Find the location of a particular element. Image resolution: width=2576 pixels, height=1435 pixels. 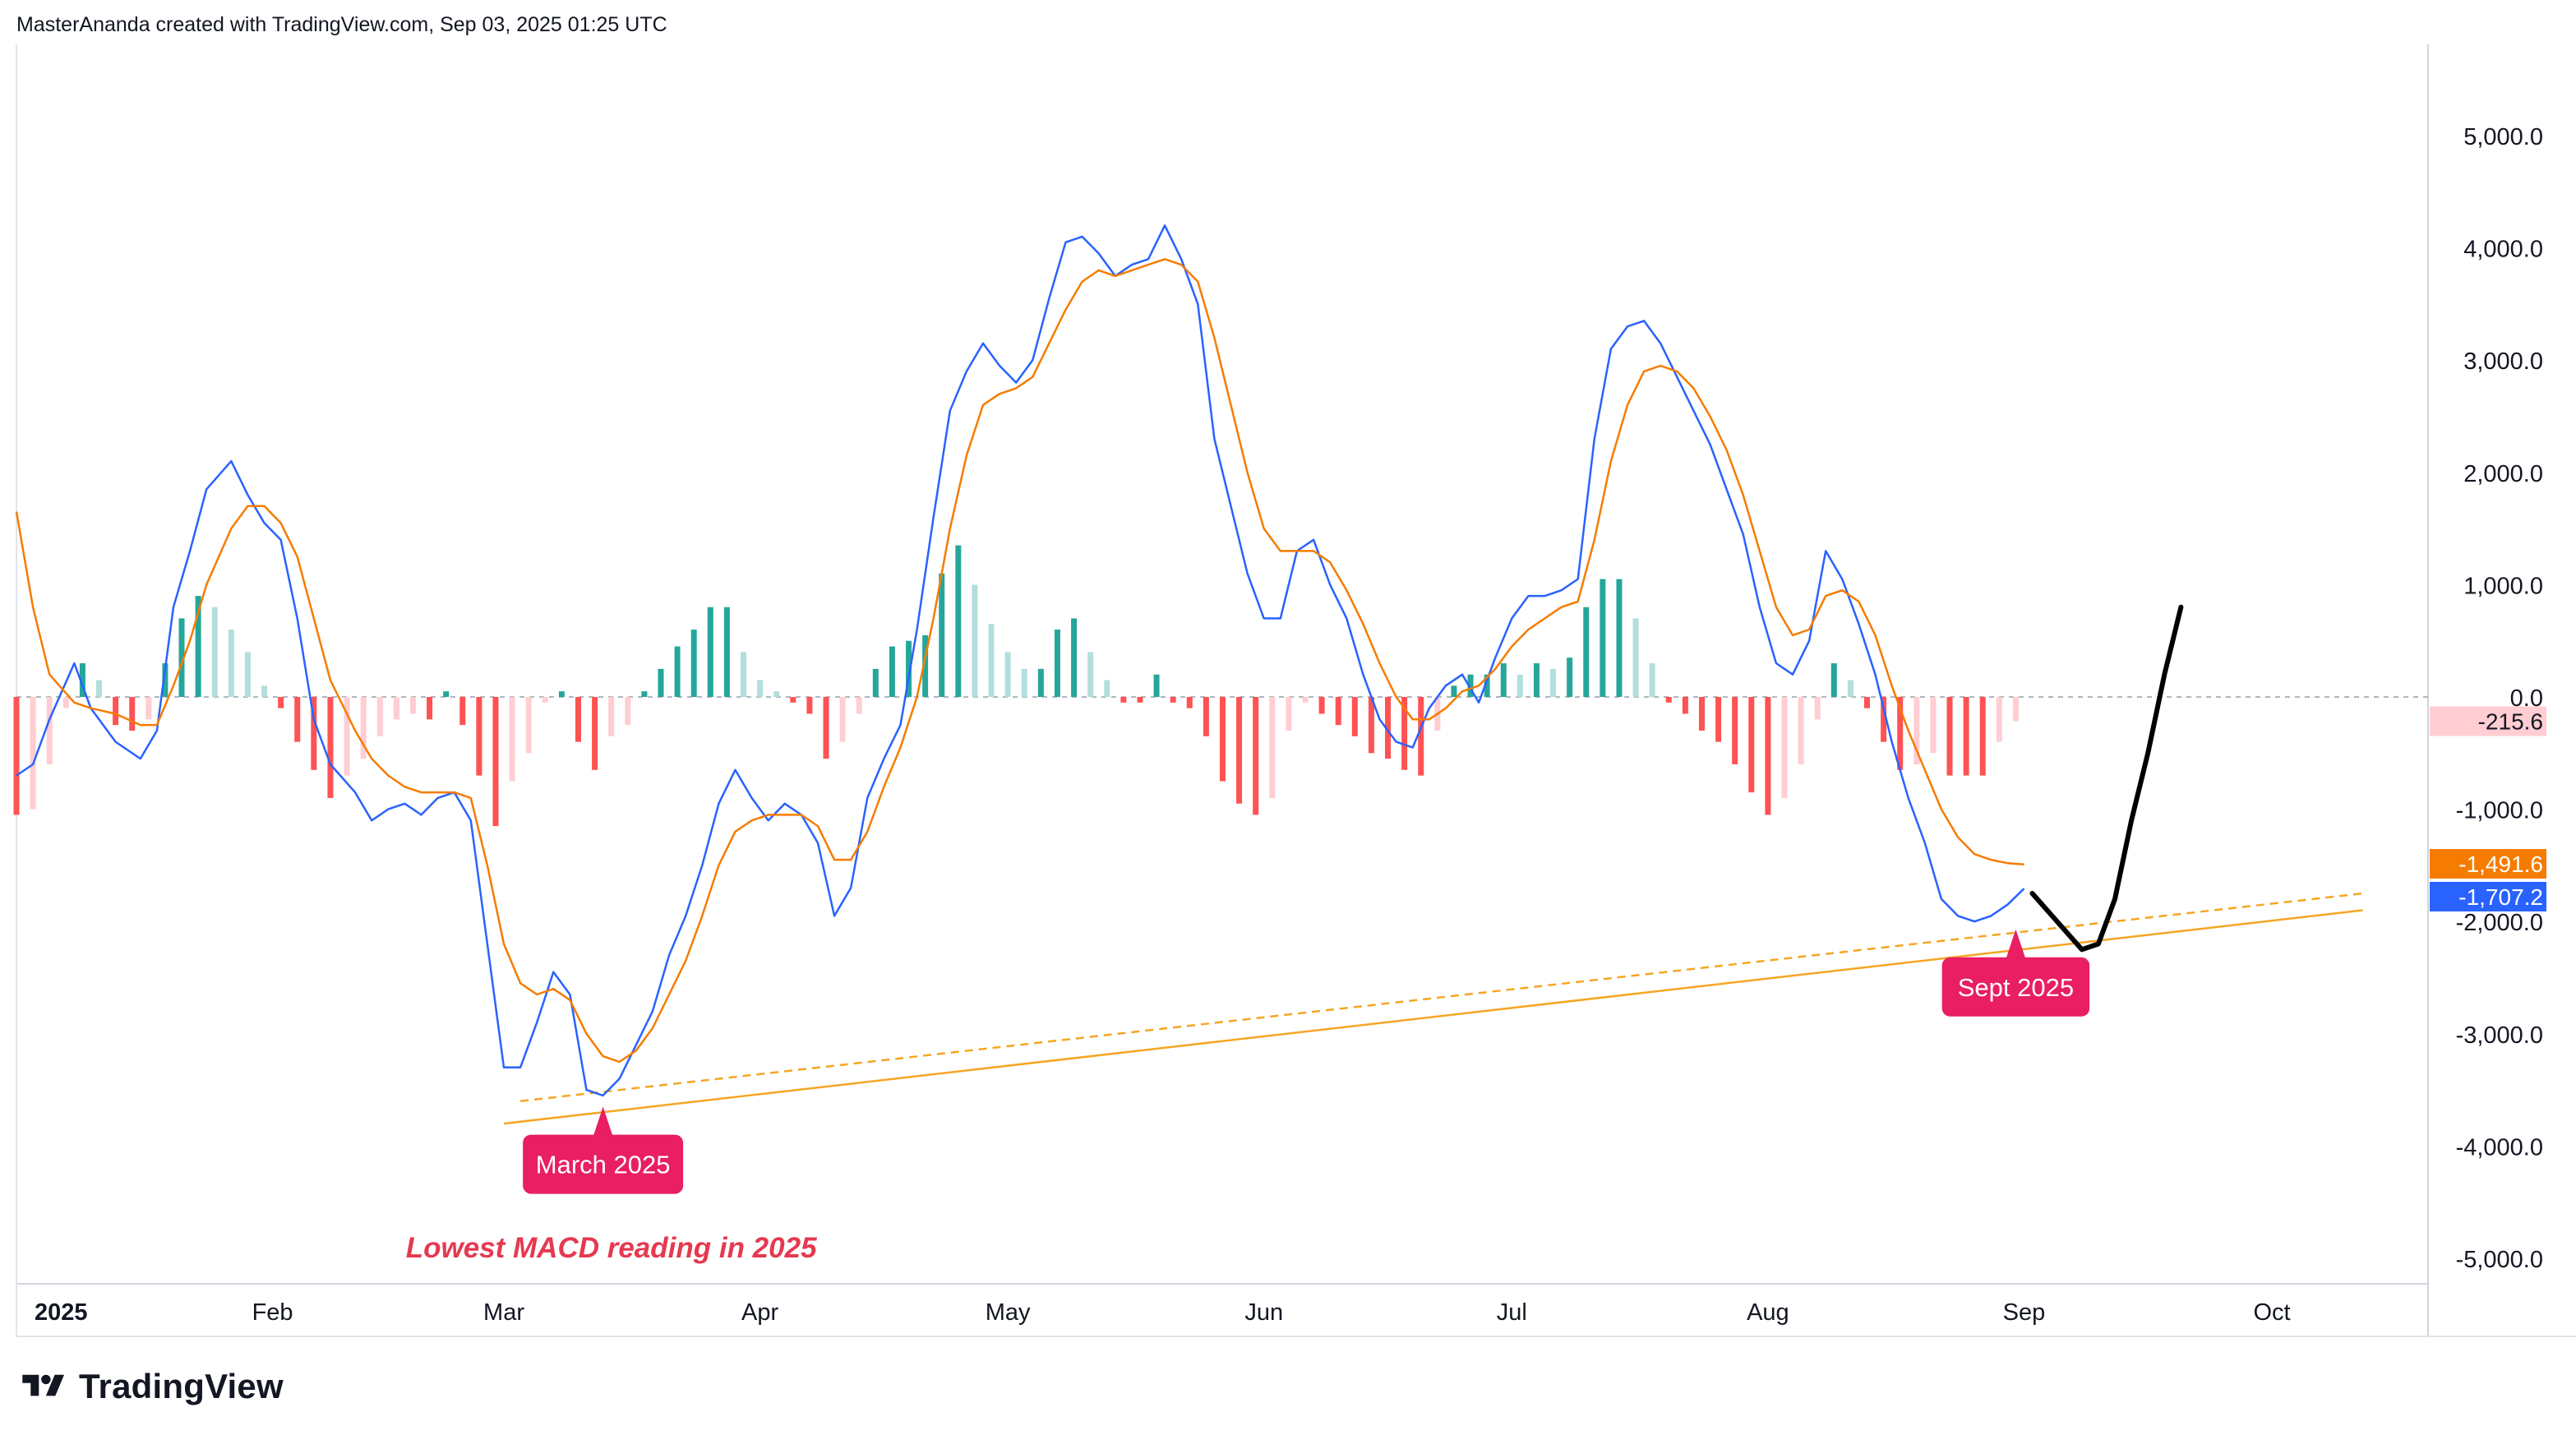

y-tick-label: -2,000.0 is located at coordinates (2499, 923).